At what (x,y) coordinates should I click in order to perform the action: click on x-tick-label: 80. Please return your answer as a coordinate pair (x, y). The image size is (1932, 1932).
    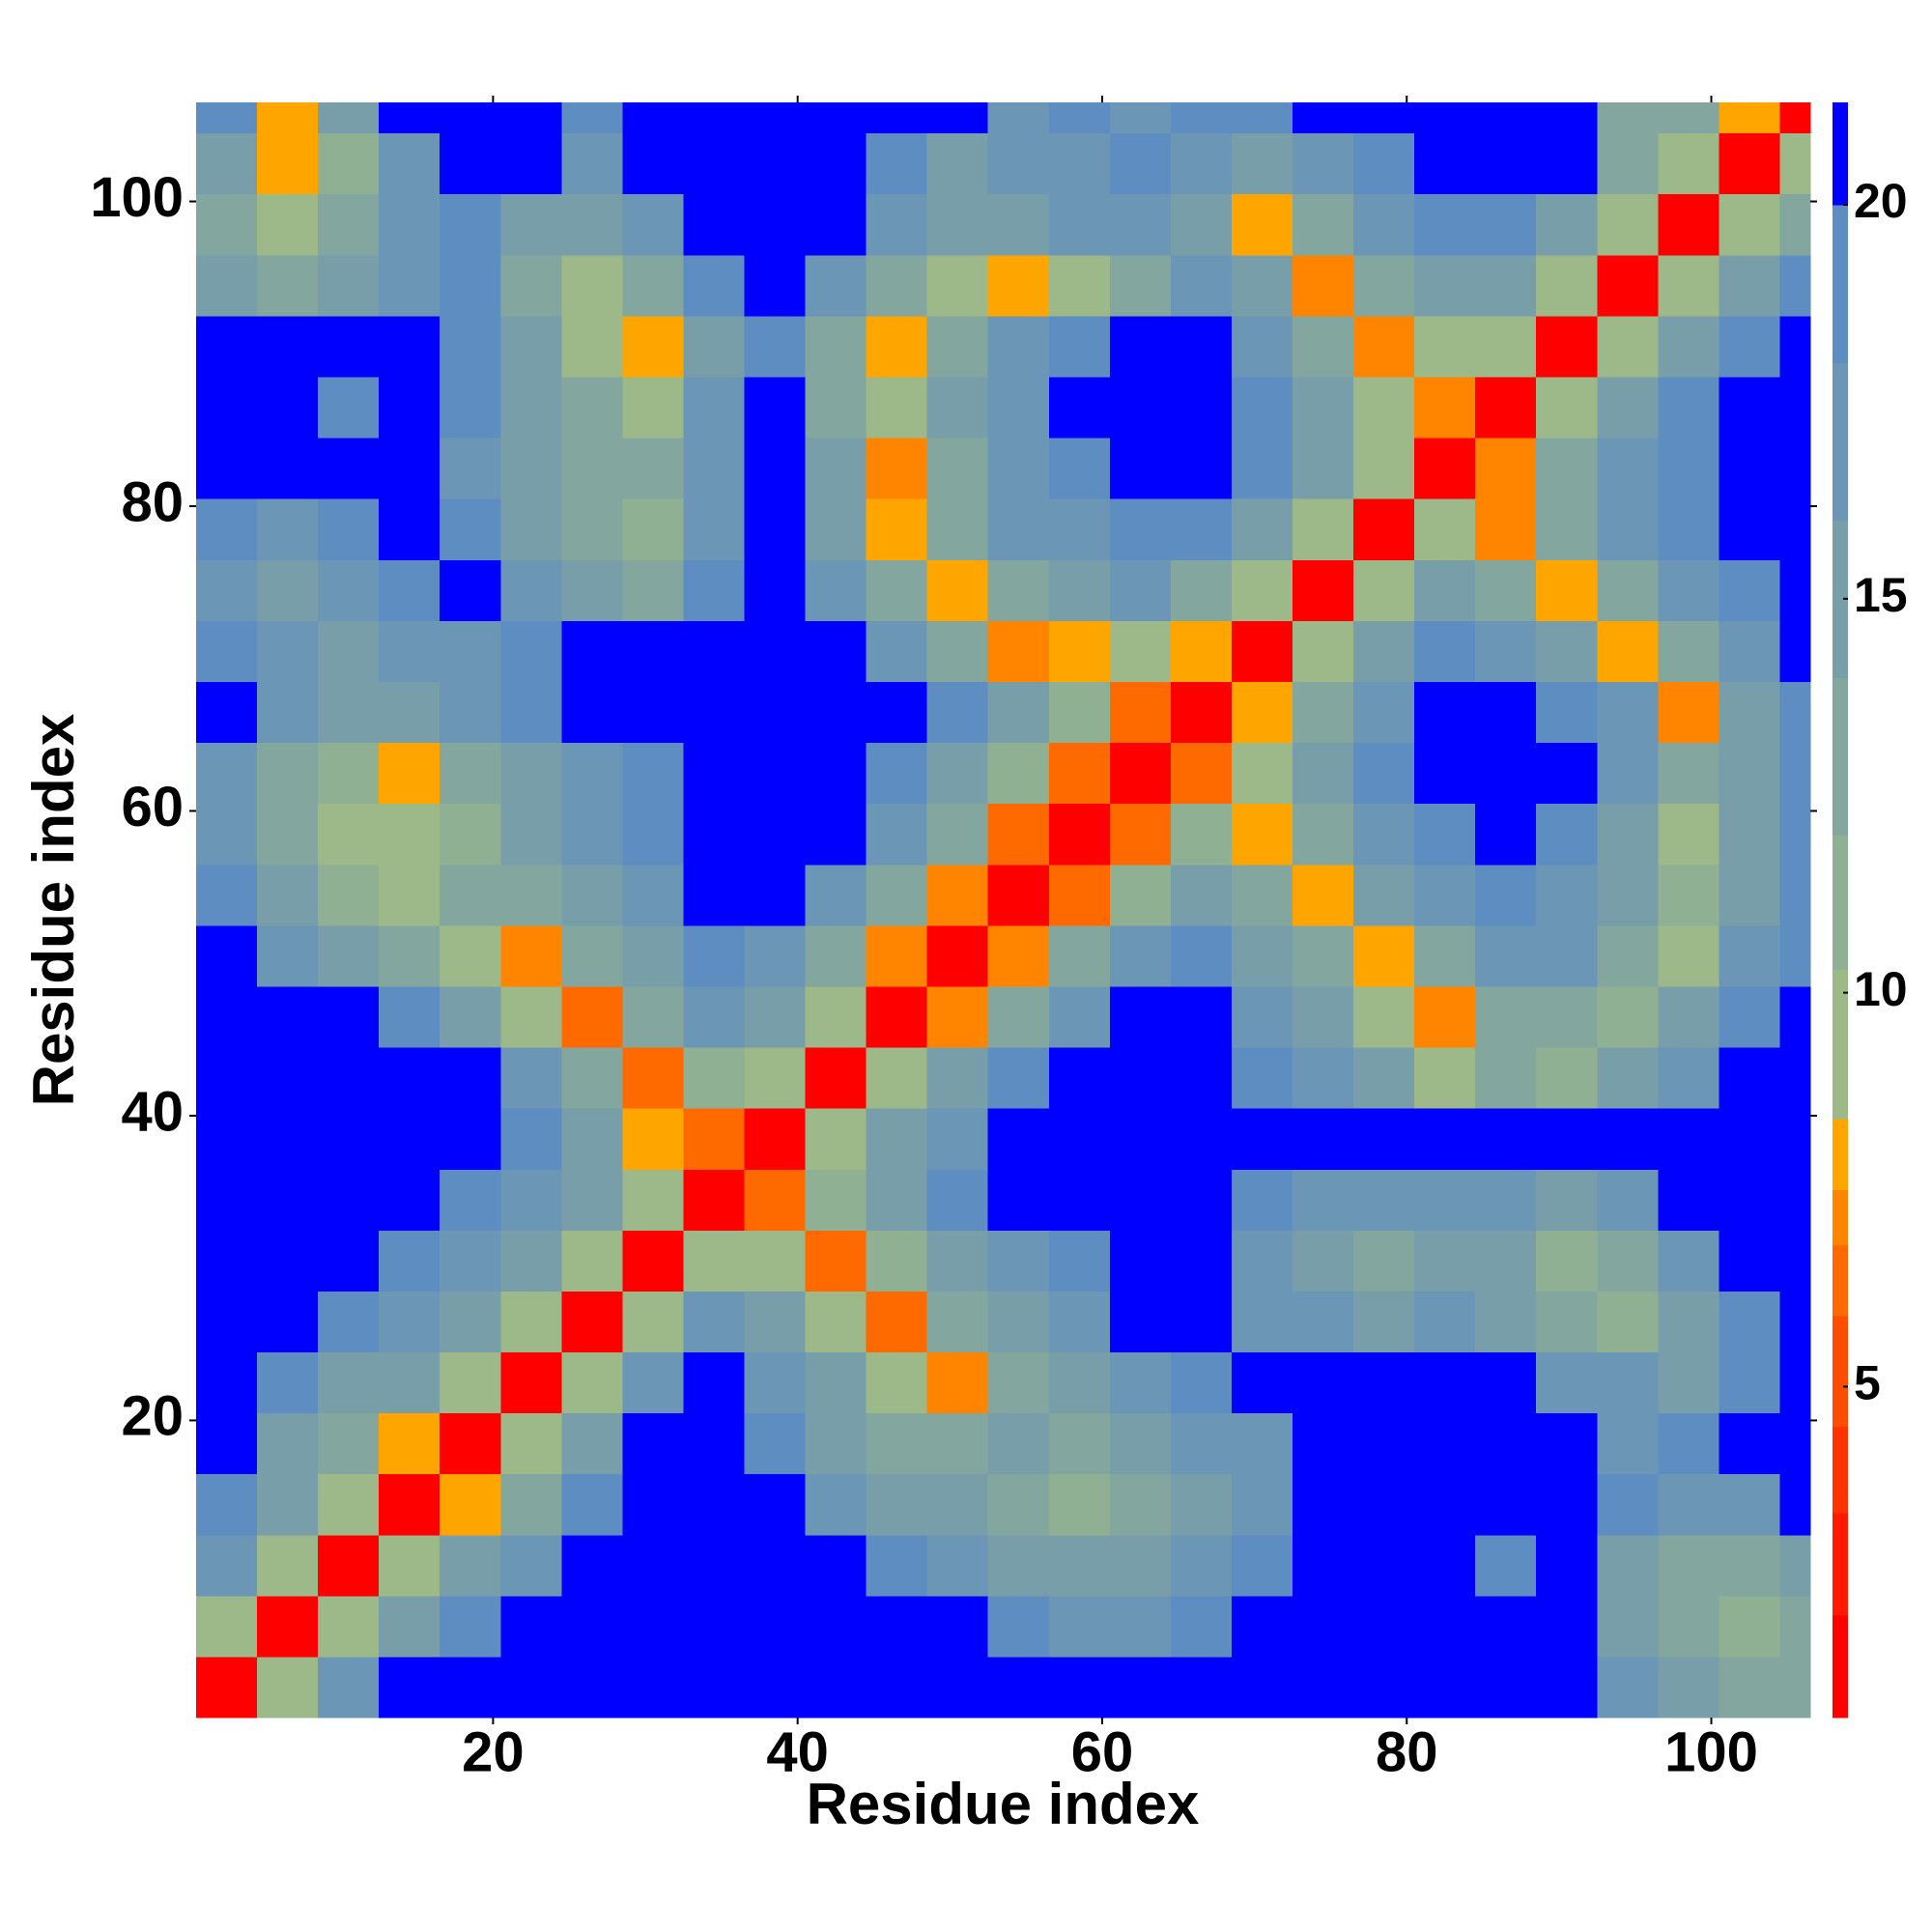
    Looking at the image, I should click on (1407, 1751).